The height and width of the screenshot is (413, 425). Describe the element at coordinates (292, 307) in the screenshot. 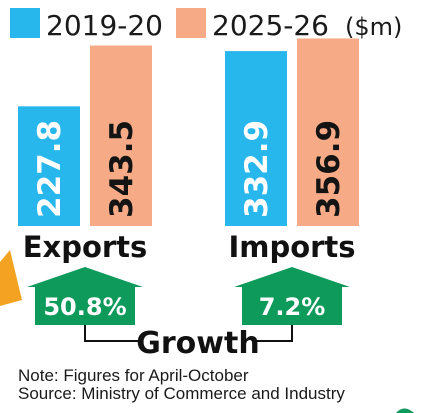

I see `growth-value-imports: 7.2%` at that location.